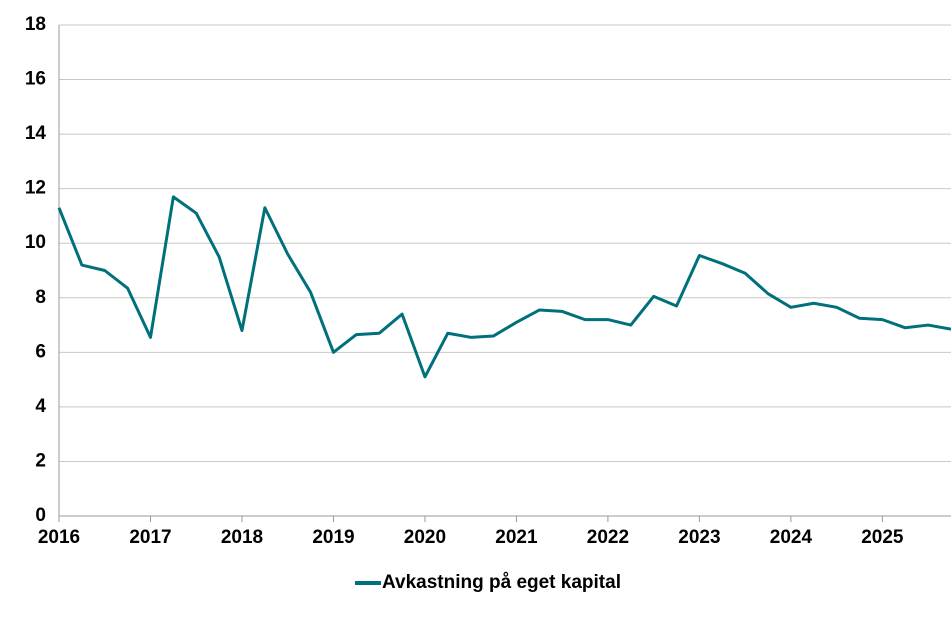 Image resolution: width=951 pixels, height=621 pixels. What do you see at coordinates (425, 537) in the screenshot?
I see `x-tick-label: 2020` at bounding box center [425, 537].